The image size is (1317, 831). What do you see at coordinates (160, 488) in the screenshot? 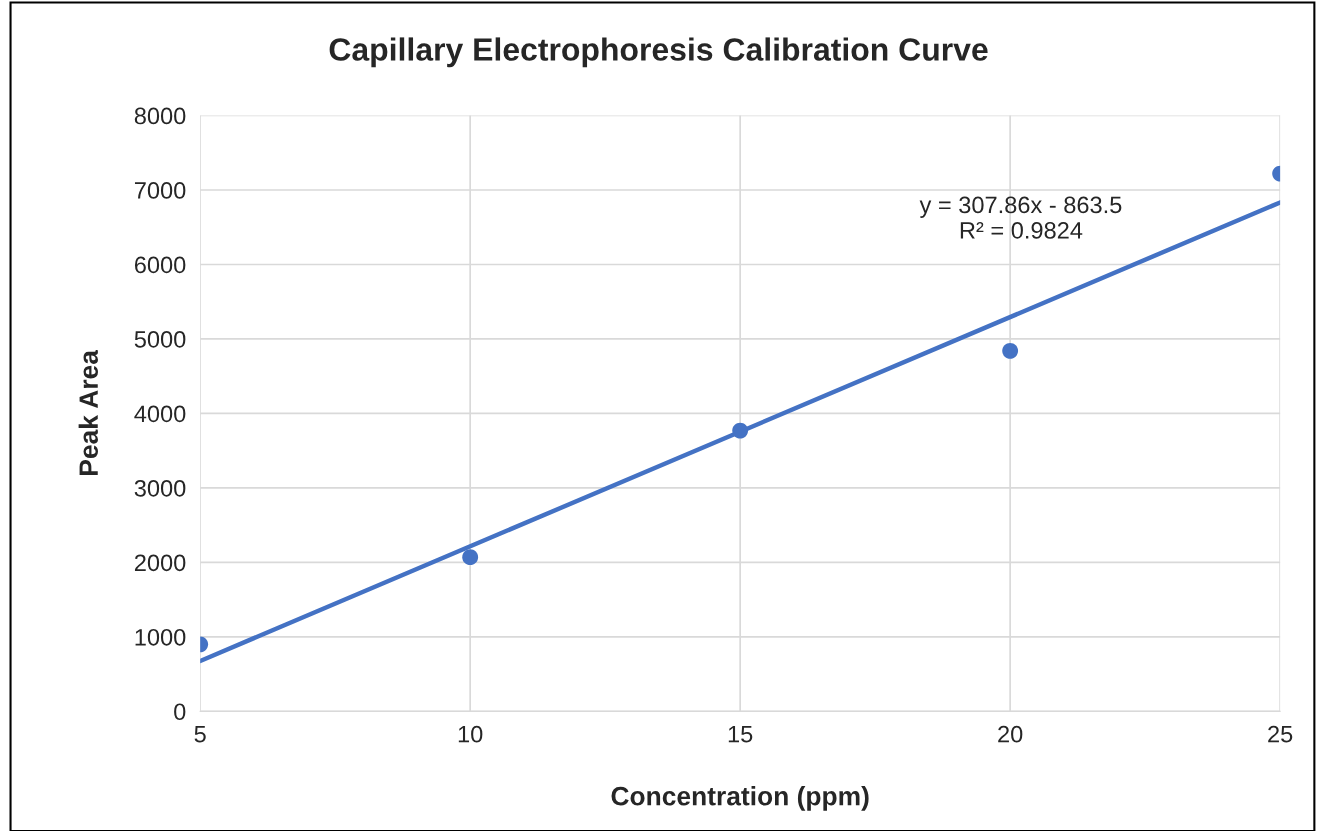
I see `y-tick-label: 3000` at bounding box center [160, 488].